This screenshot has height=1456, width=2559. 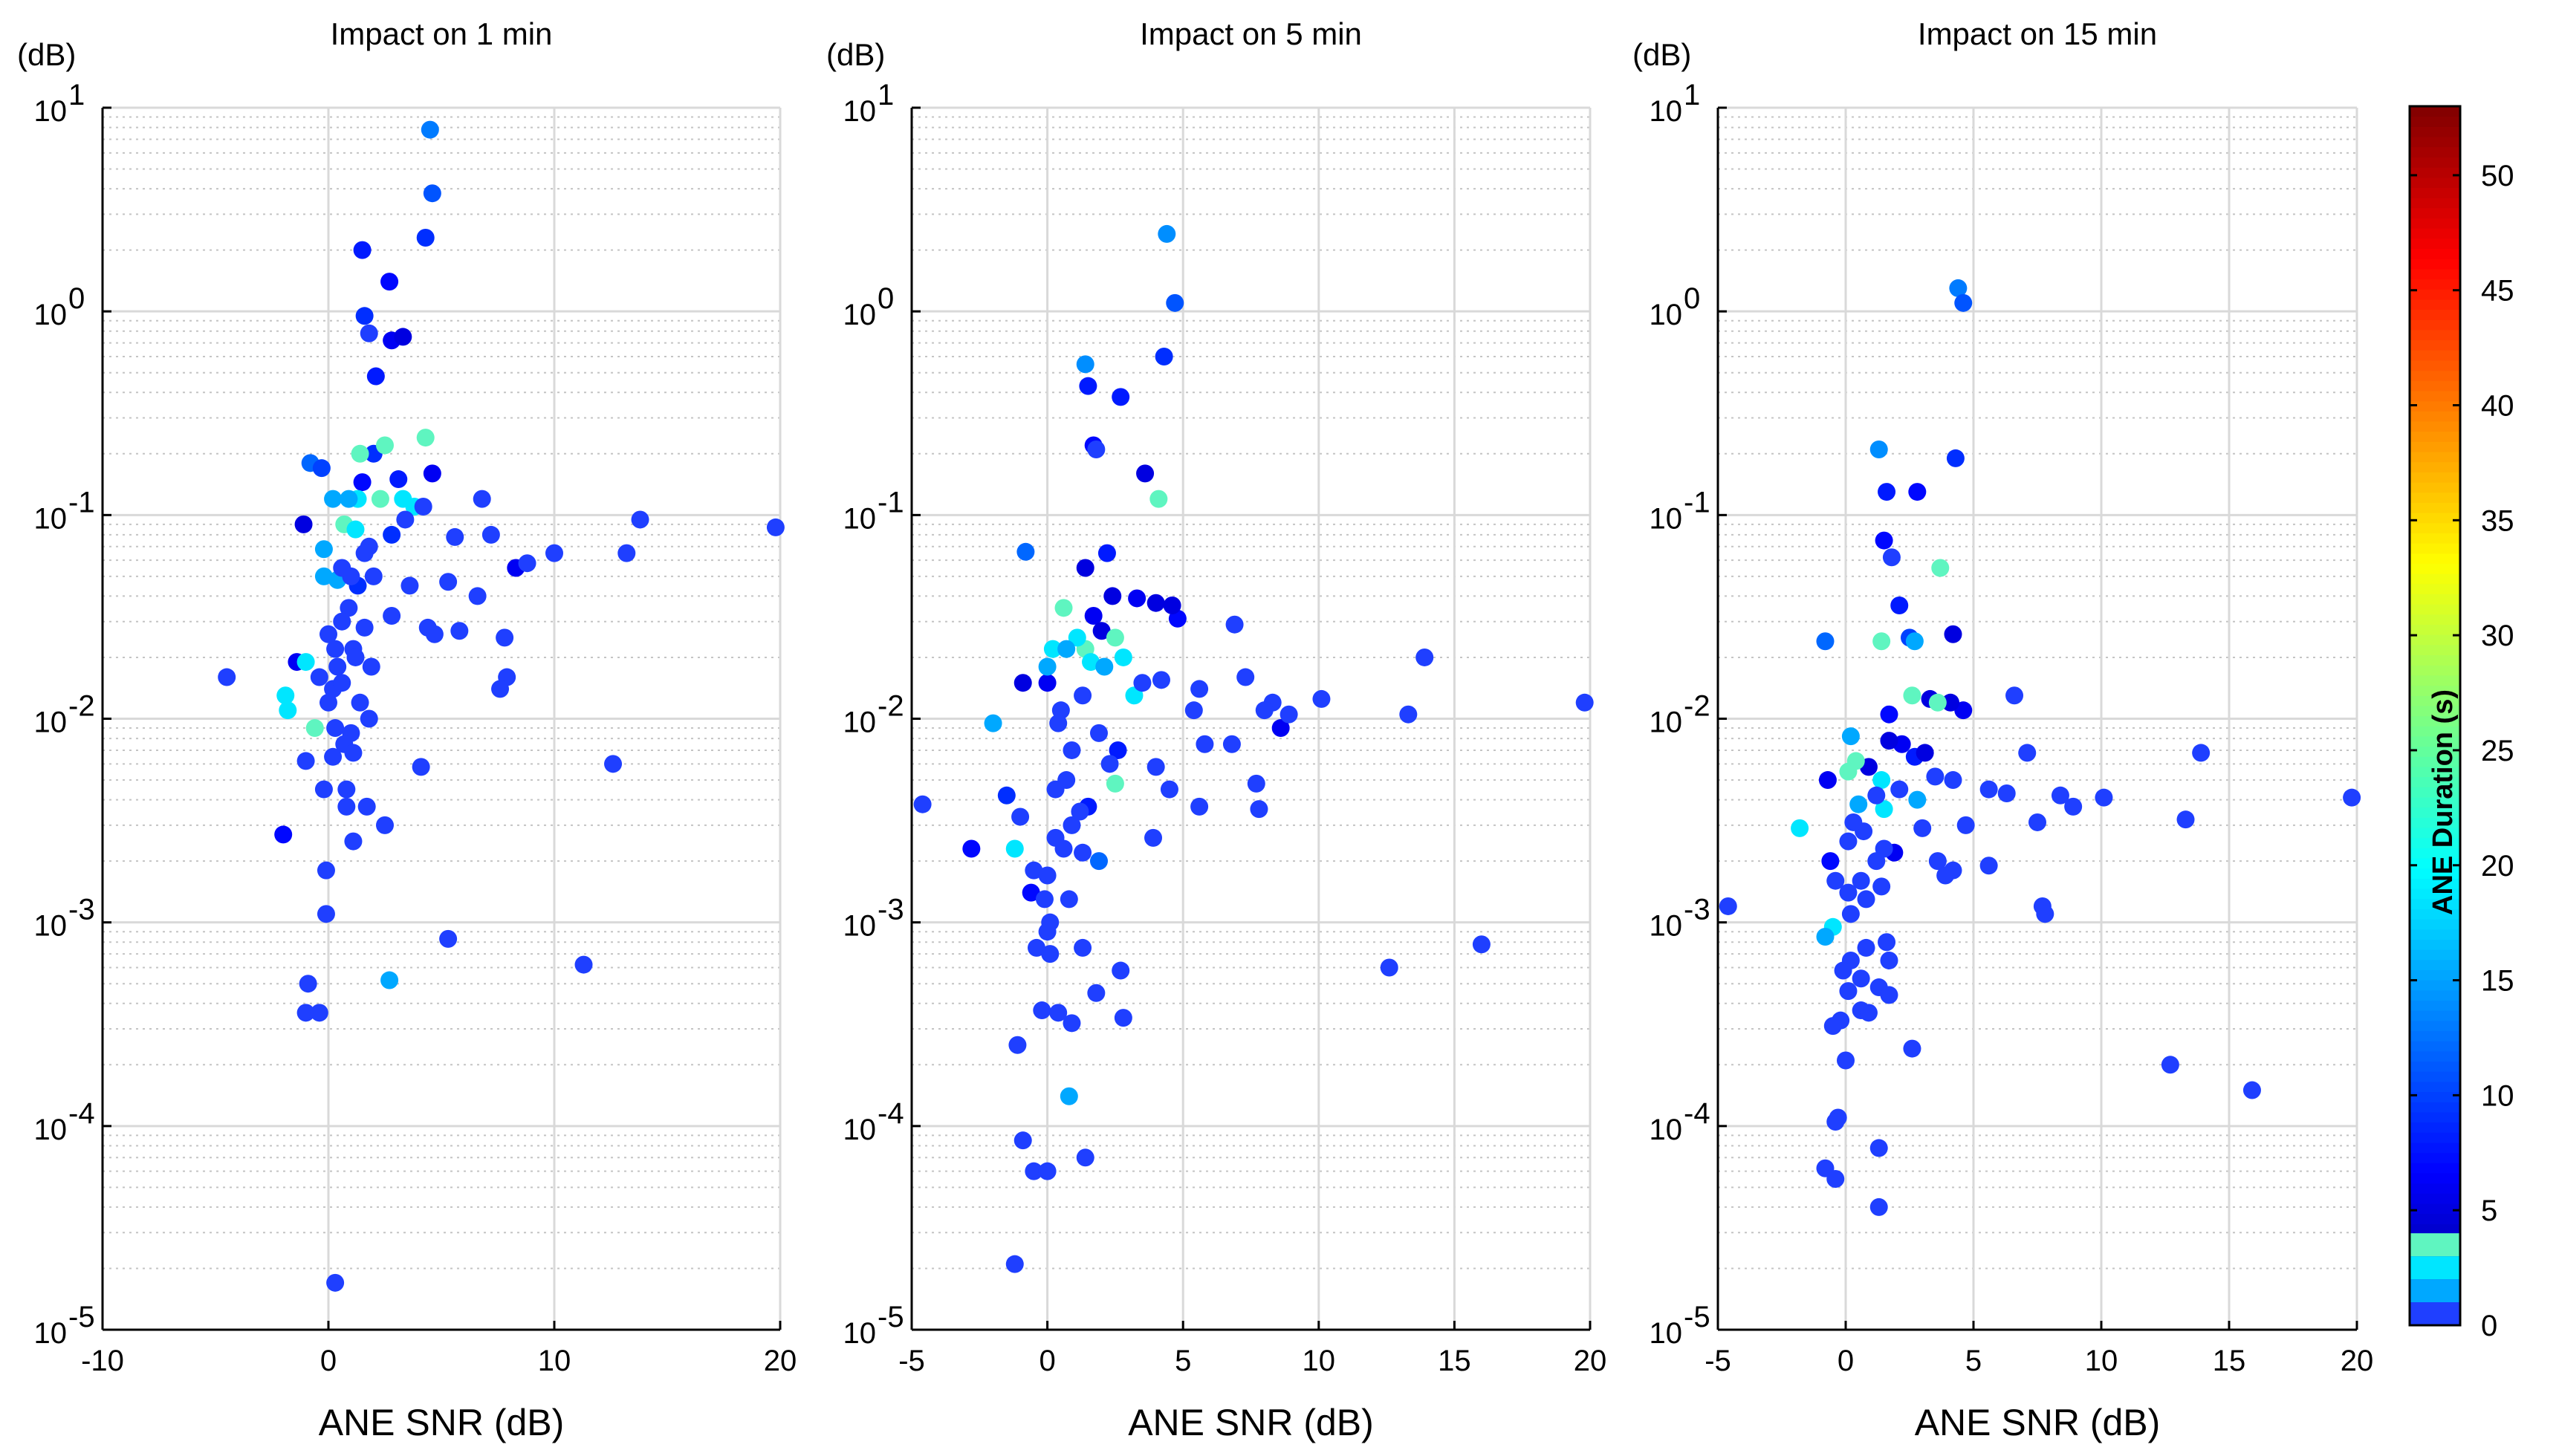 I want to click on colorbar-tick-label: 25, so click(x=2497, y=751).